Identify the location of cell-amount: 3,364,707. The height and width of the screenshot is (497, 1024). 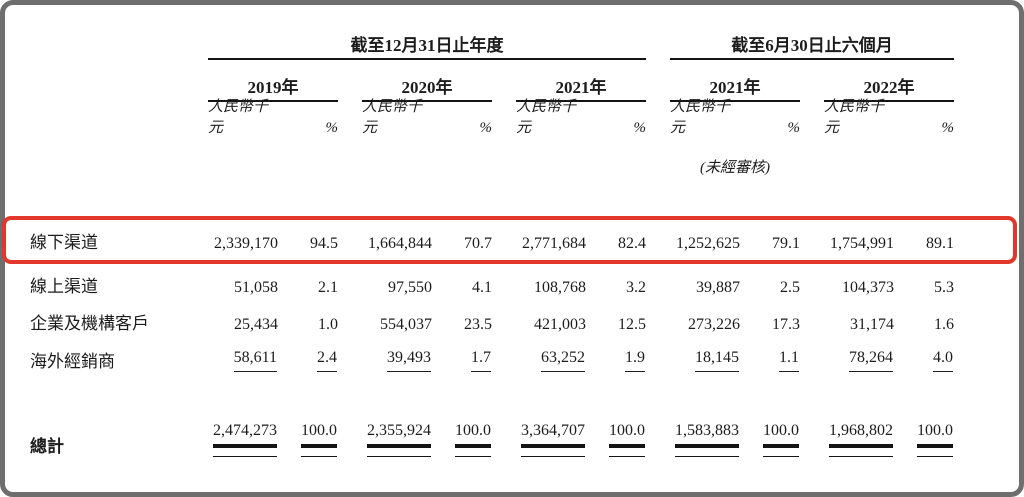
(551, 439).